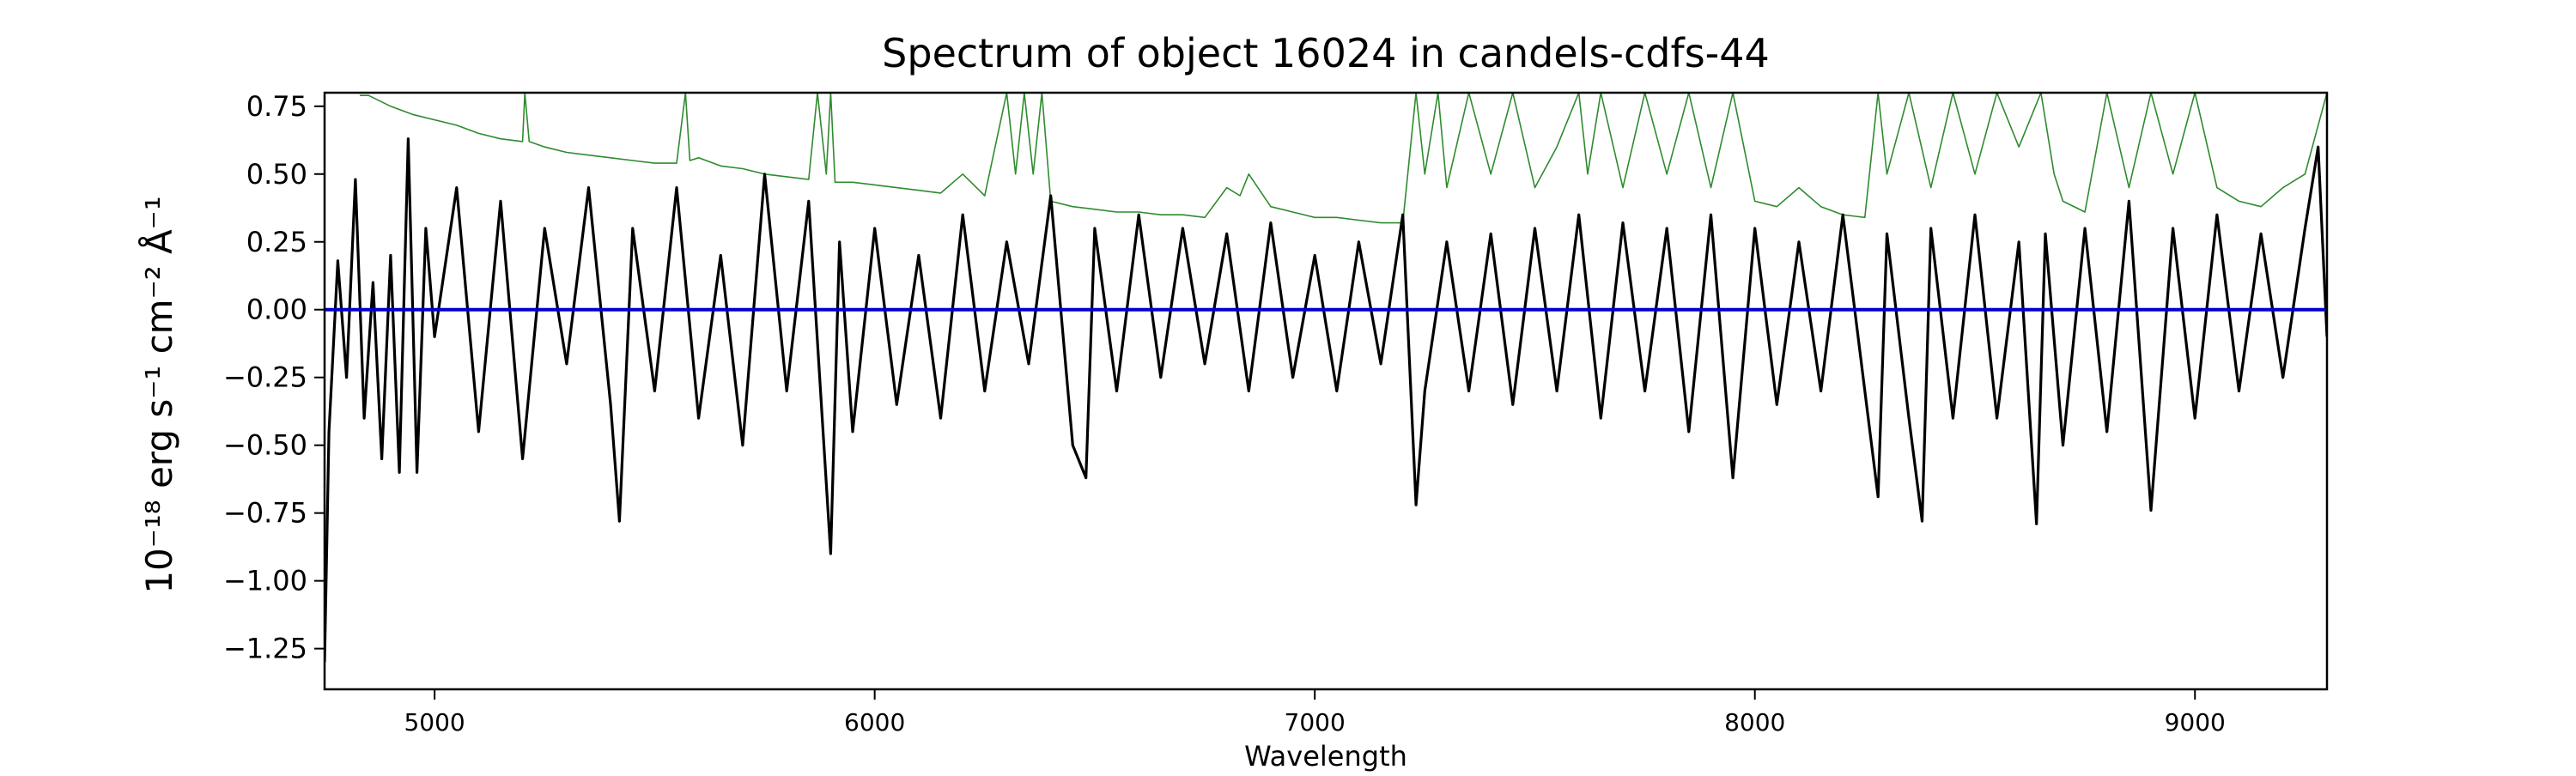 The width and height of the screenshot is (2576, 776). I want to click on x-axis: 5000 6000 7000 8000 9000, so click(1315, 713).